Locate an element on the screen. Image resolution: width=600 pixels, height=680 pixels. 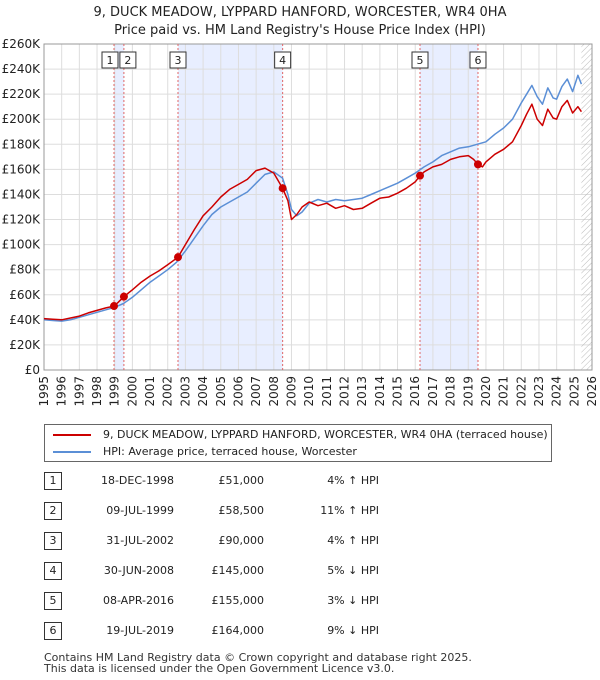
sale-badge-label: 6 is located at coordinates (477, 60).